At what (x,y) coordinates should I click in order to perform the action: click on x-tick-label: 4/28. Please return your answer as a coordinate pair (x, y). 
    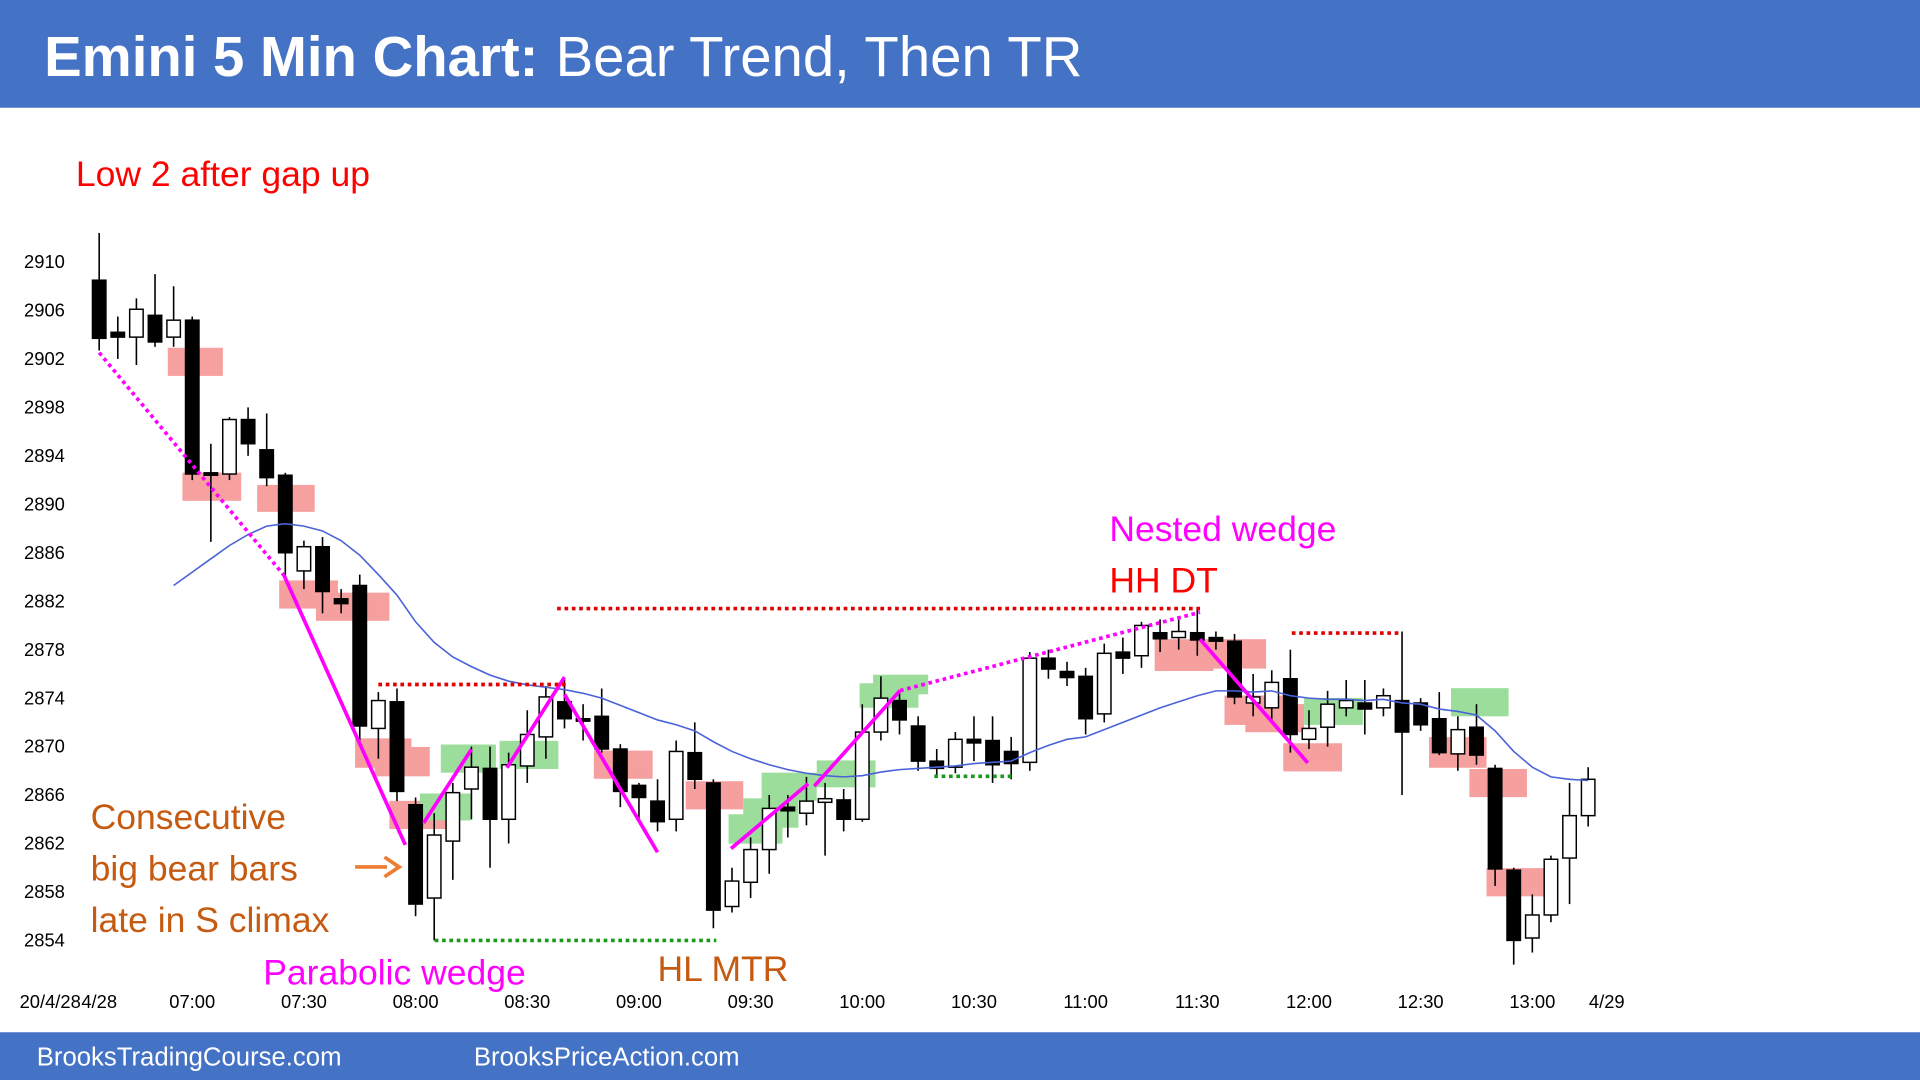
    Looking at the image, I should click on (99, 1001).